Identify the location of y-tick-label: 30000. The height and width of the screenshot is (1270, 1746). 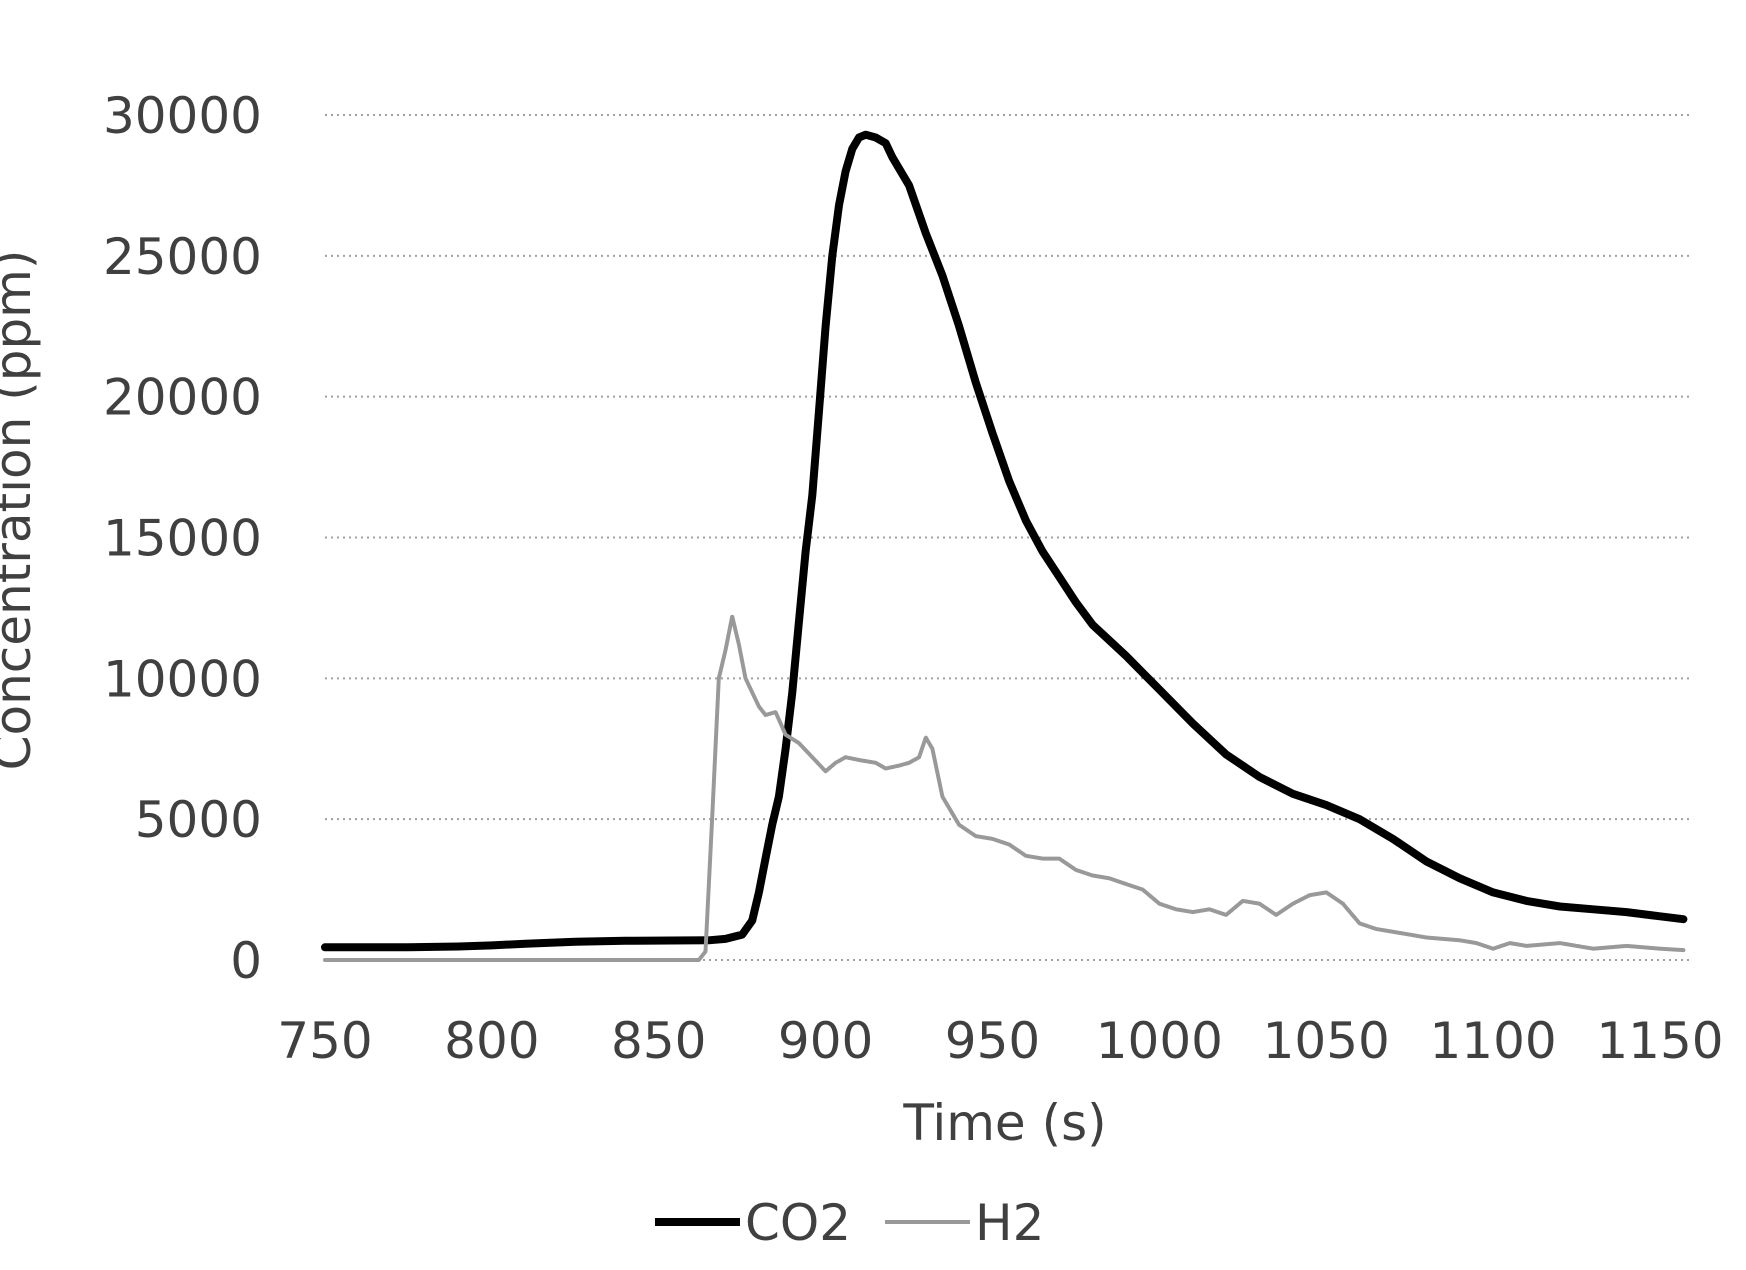
(182, 116).